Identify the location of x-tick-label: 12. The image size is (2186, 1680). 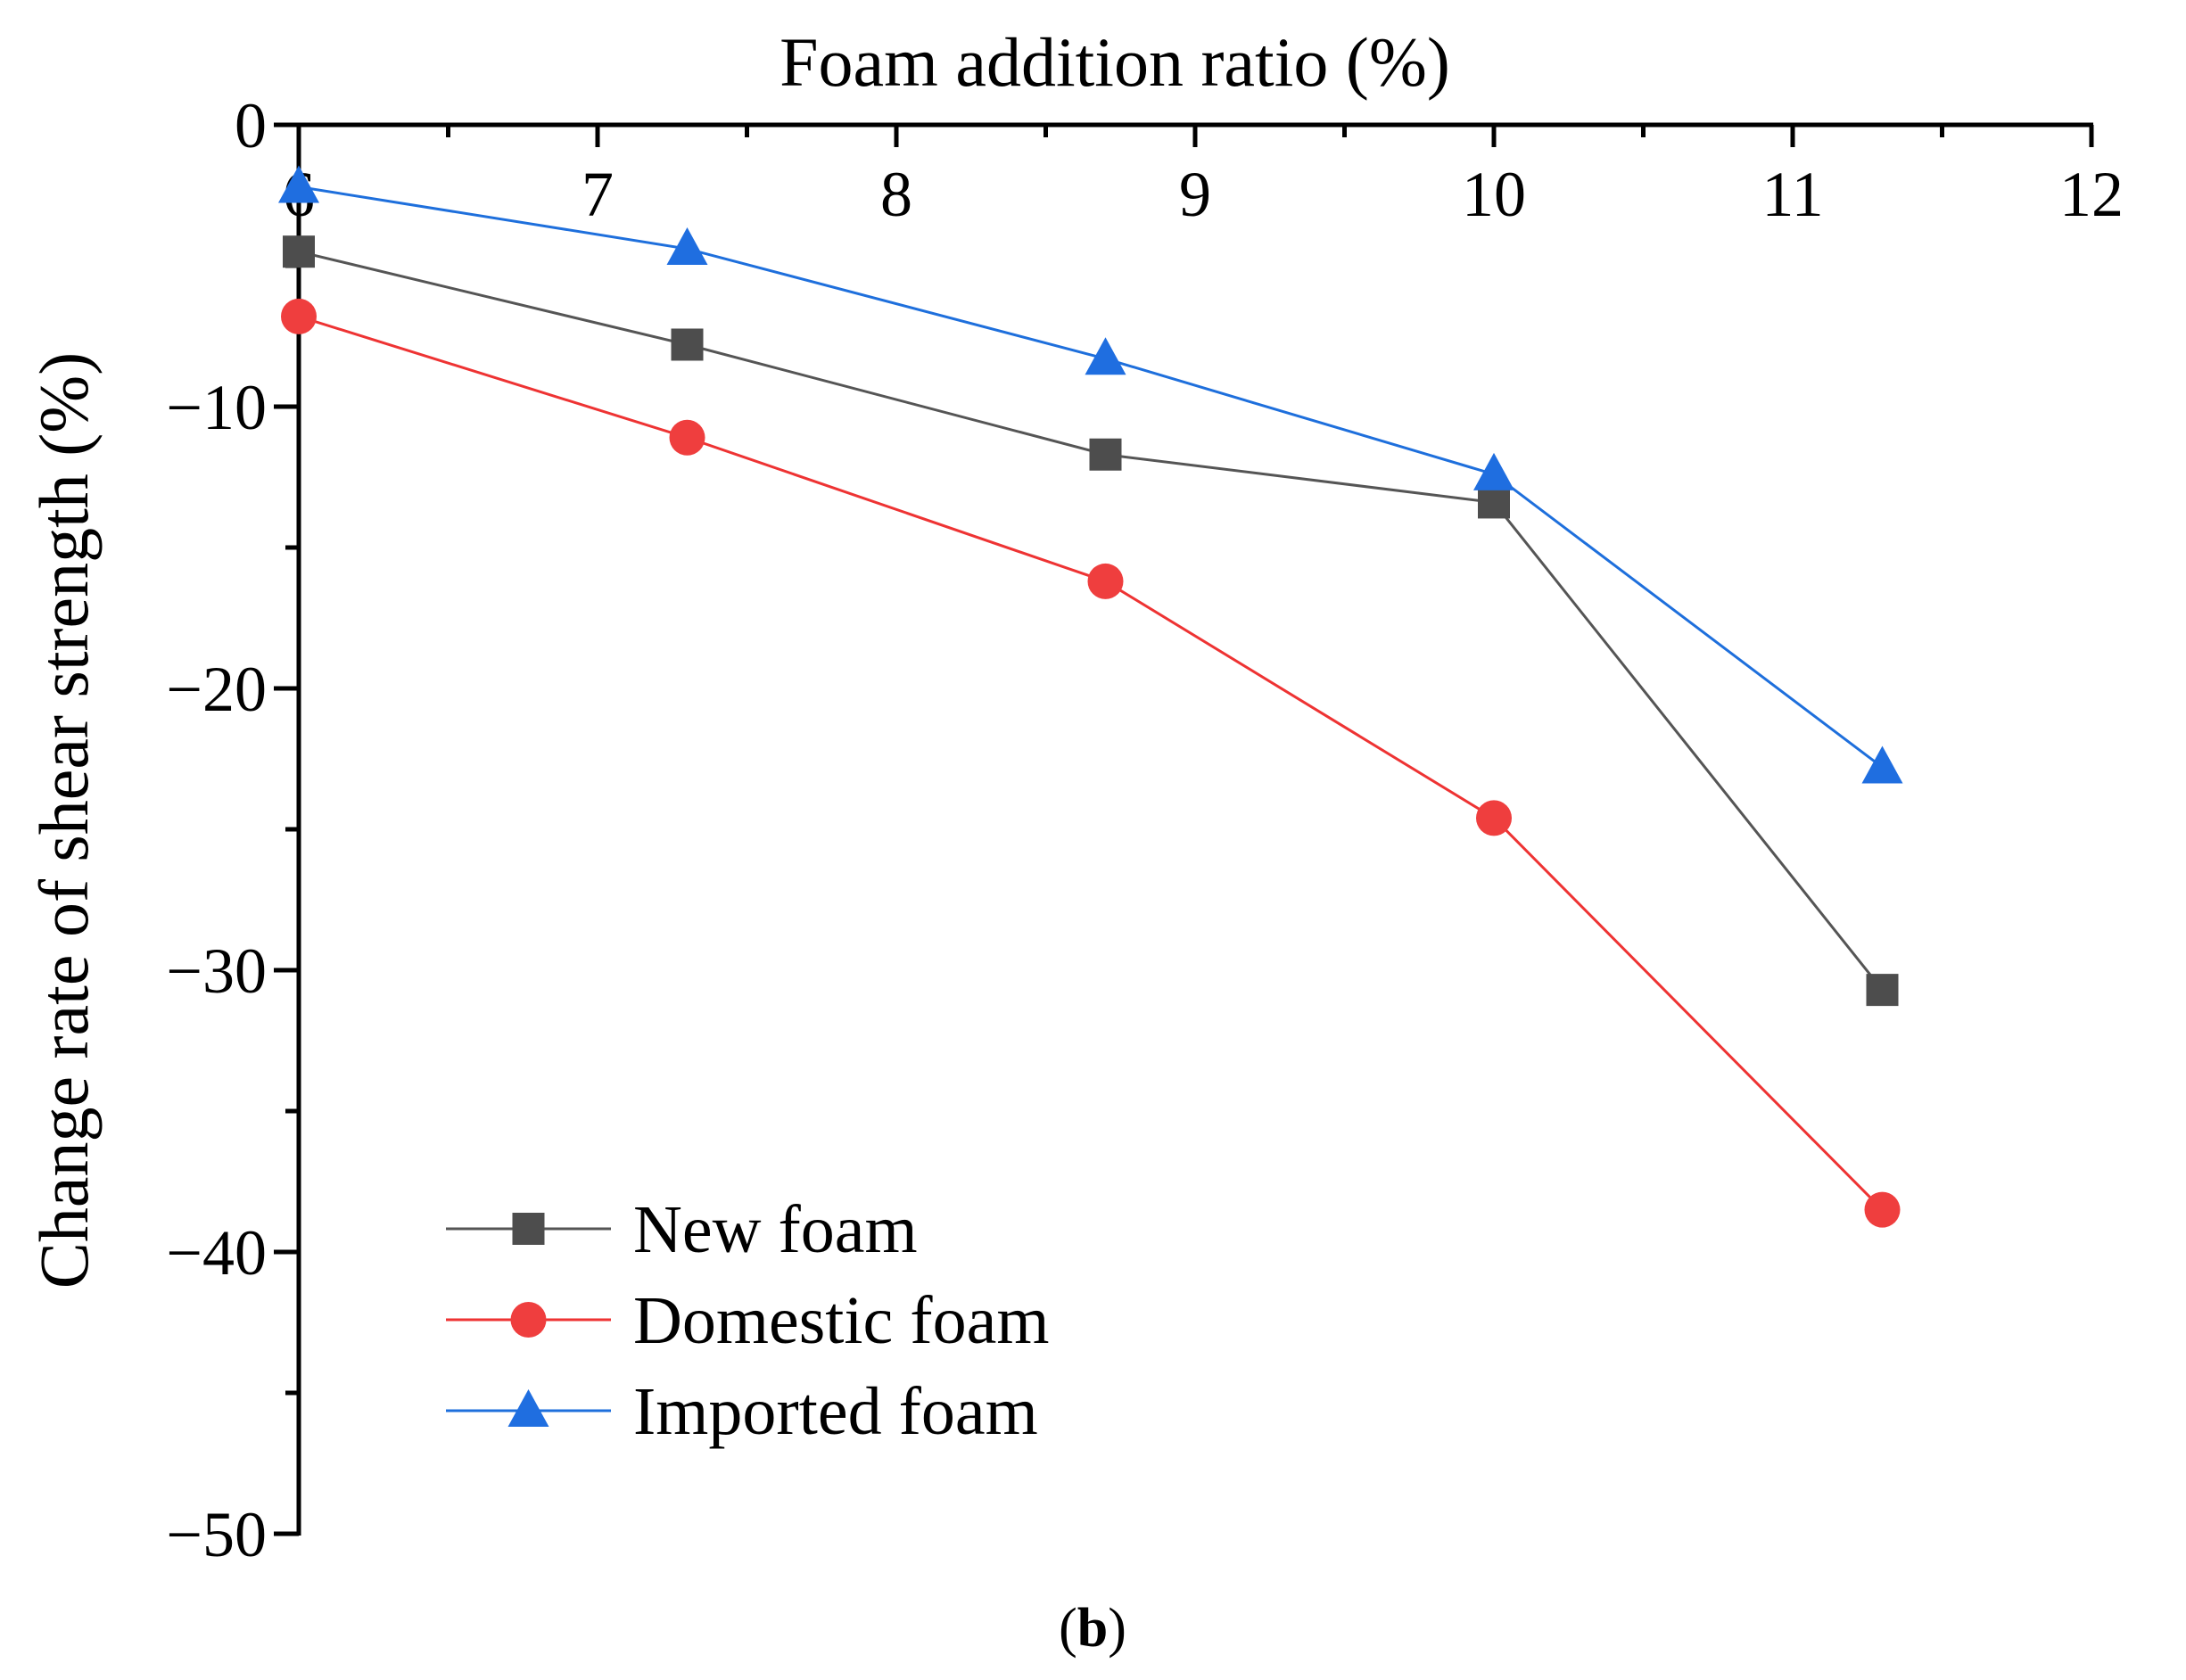
(2092, 194).